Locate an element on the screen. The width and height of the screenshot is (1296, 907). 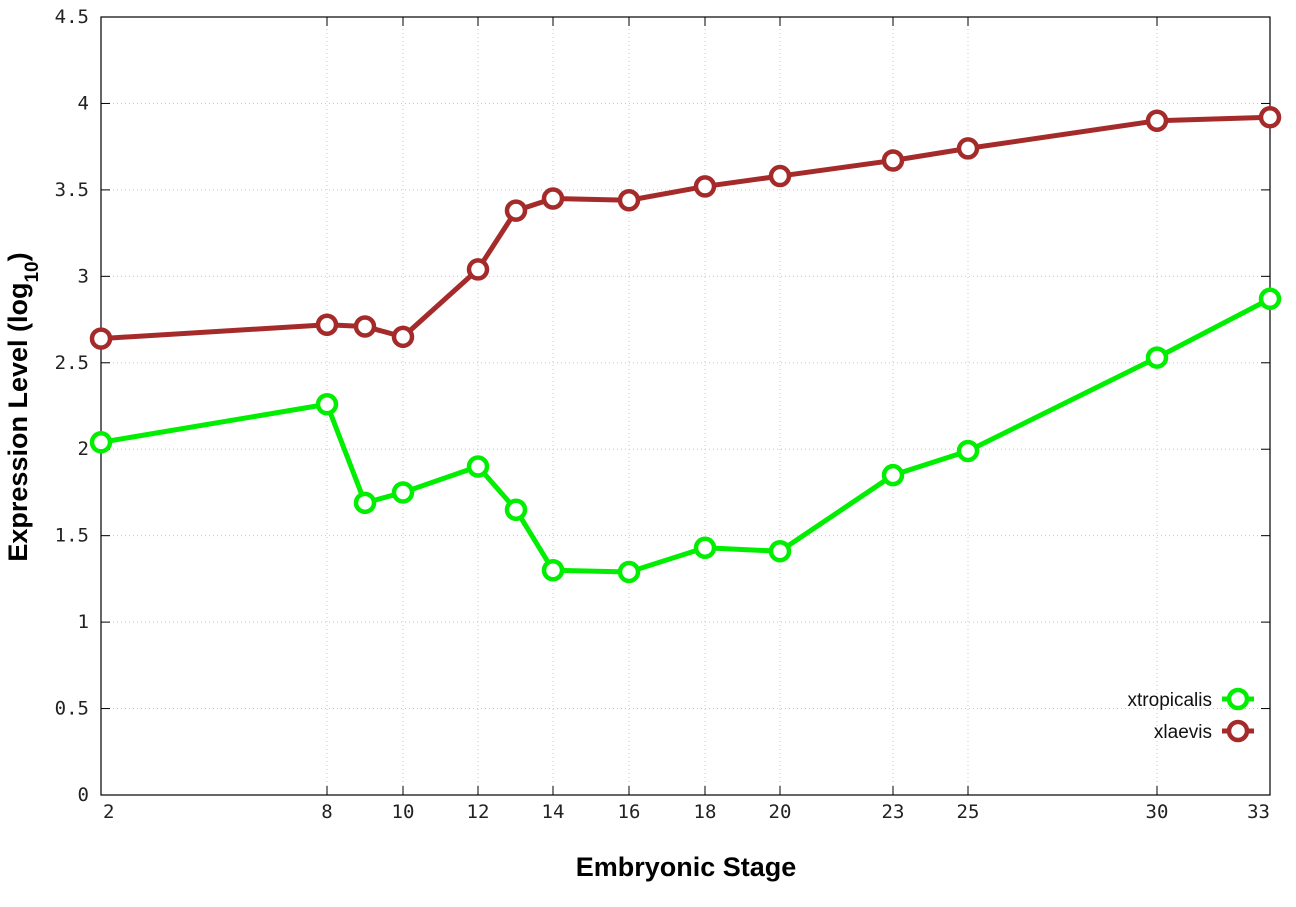
y-tick-label: 2.5 is located at coordinates (72, 363).